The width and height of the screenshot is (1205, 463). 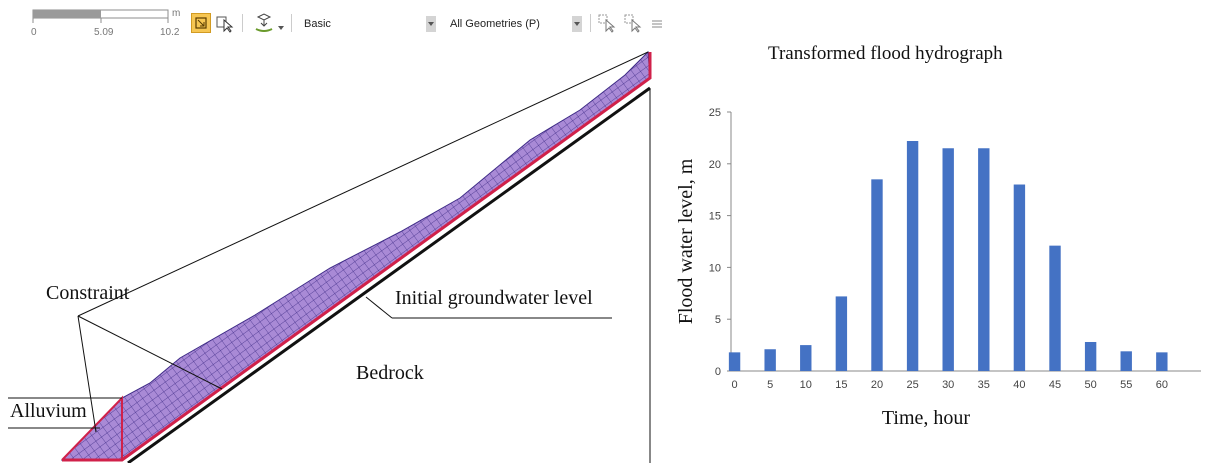 What do you see at coordinates (885, 53) in the screenshot?
I see `chart-title: Transformed flood hydrograph` at bounding box center [885, 53].